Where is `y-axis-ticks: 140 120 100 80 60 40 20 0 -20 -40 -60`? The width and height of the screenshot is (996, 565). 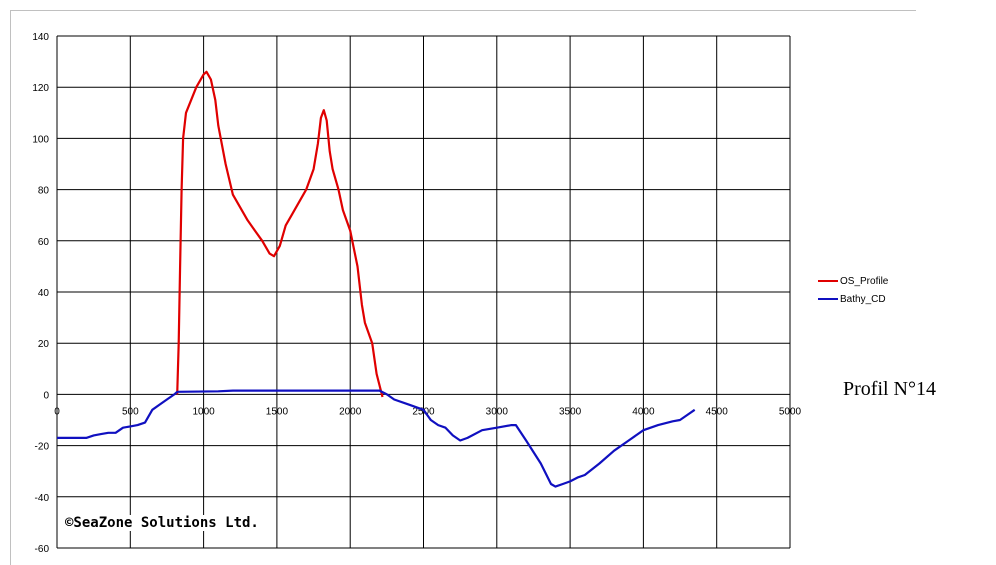 y-axis-ticks: 140 120 100 80 60 40 20 0 -20 -40 -60 is located at coordinates (40, 293).